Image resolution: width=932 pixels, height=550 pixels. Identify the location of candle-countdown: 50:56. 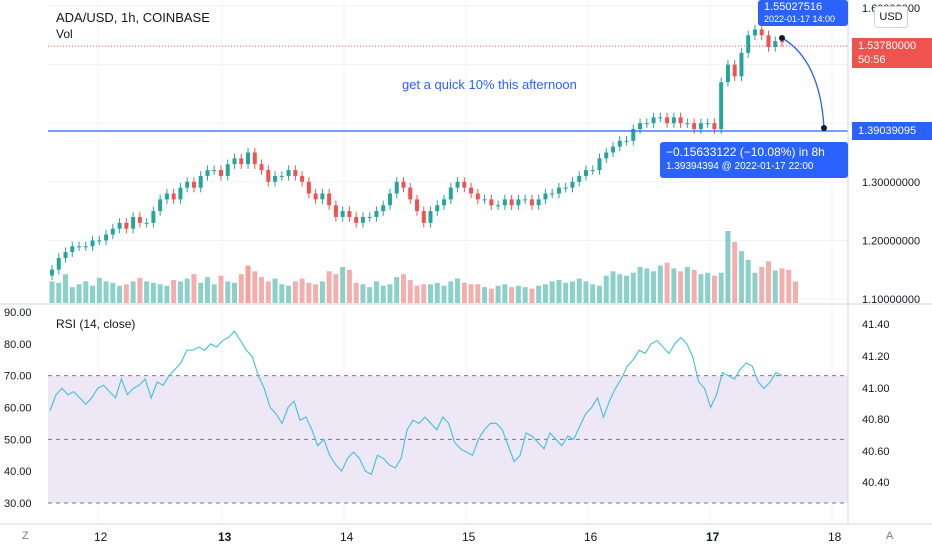
(872, 60).